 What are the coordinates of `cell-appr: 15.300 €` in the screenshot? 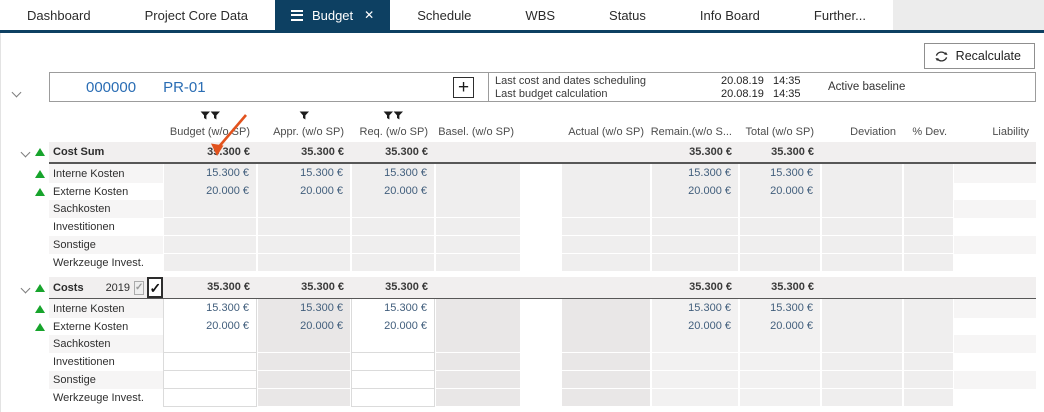 It's located at (304, 308).